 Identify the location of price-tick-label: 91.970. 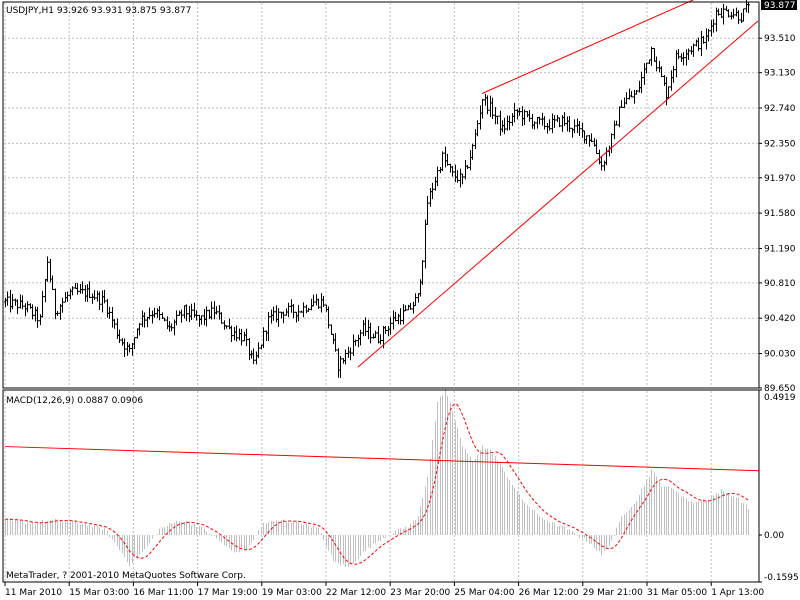
(780, 179).